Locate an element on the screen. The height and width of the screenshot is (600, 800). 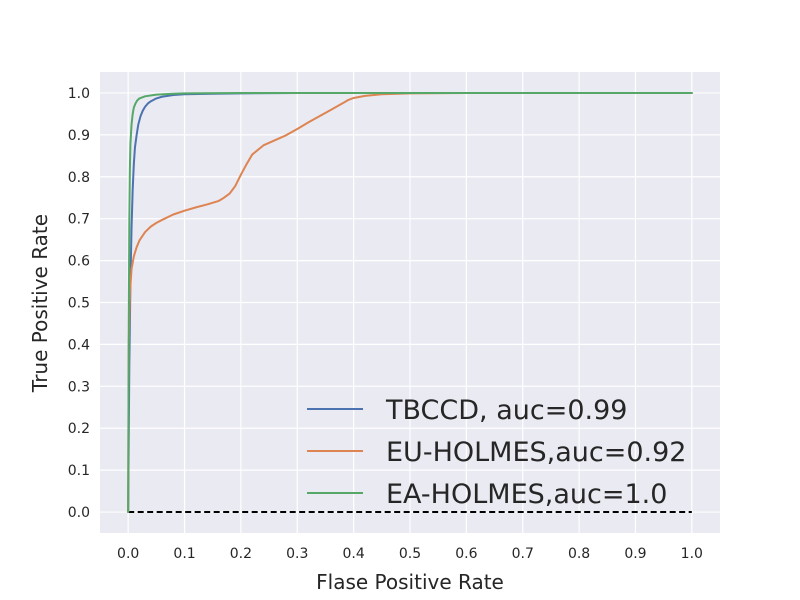
x-tick-label: 0.7 is located at coordinates (523, 554).